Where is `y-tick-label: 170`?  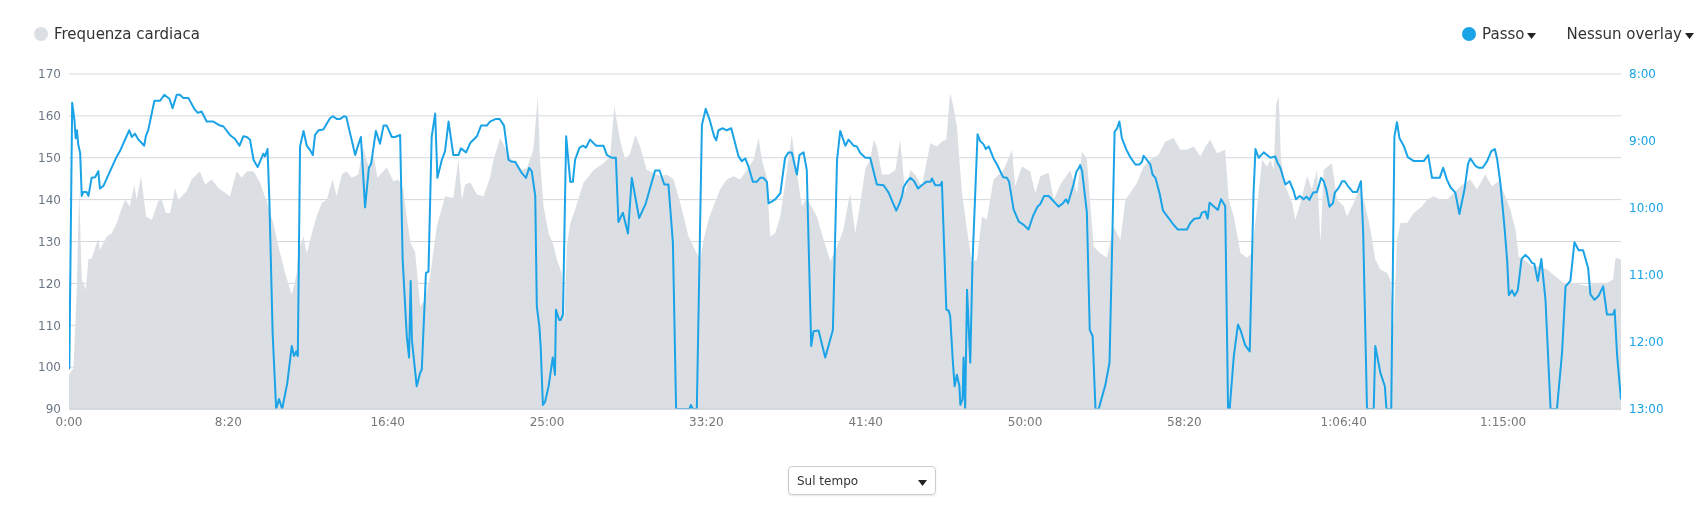
y-tick-label: 170 is located at coordinates (49, 74).